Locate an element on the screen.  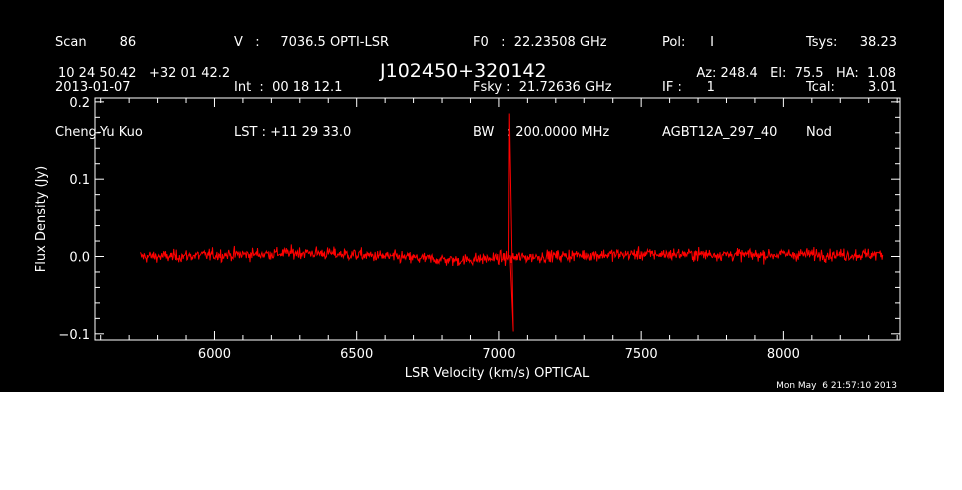
y-tick-label: 0.2 is located at coordinates (79, 103).